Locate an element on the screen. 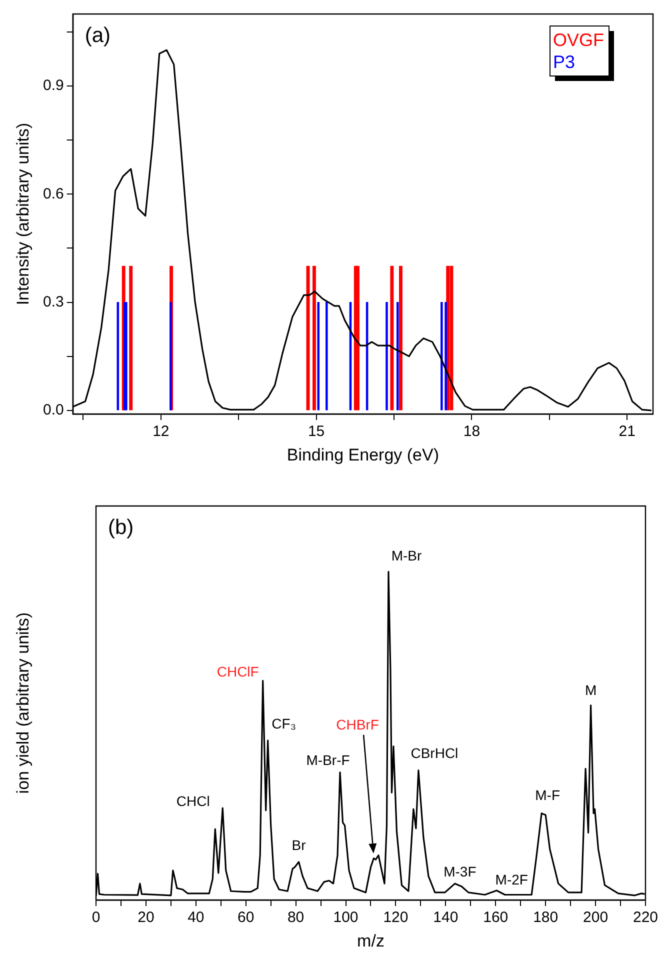  annotation: CF₃ is located at coordinates (284, 723).